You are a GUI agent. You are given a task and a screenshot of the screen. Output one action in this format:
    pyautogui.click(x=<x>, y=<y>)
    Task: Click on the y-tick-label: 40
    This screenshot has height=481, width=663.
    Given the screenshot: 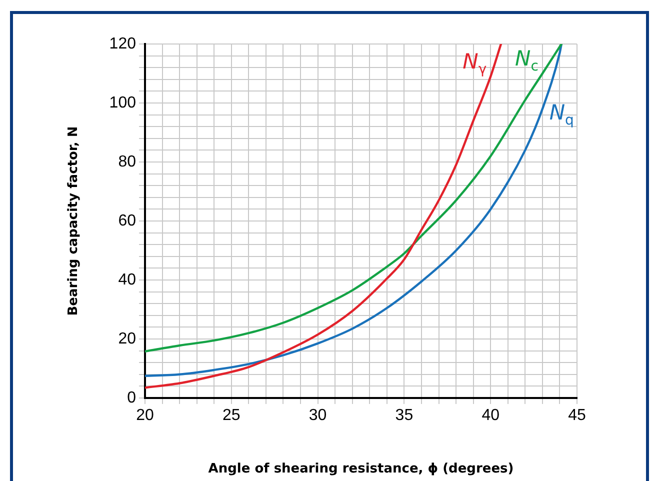 What is the action you would take?
    pyautogui.click(x=127, y=279)
    